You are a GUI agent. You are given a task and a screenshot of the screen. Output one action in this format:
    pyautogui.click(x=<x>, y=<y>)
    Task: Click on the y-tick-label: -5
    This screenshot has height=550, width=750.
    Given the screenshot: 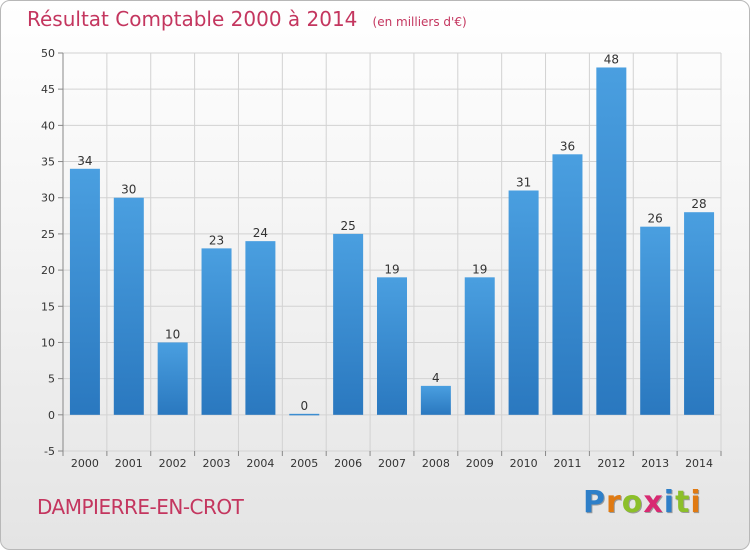 What is the action you would take?
    pyautogui.click(x=49, y=451)
    